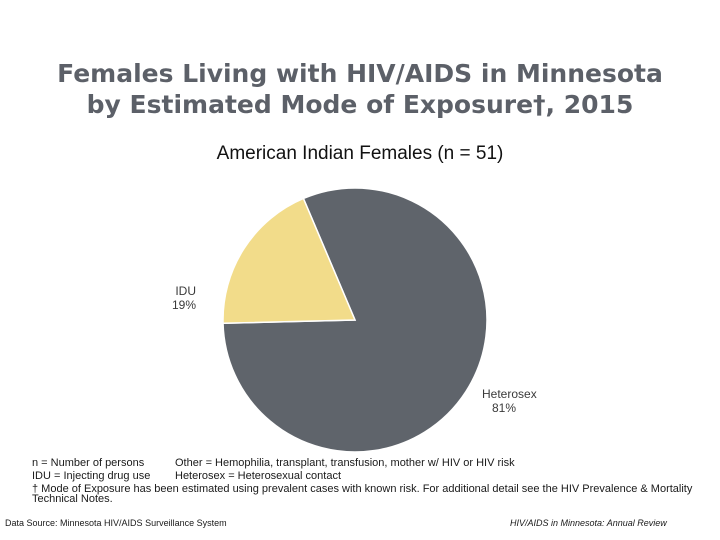  Describe the element at coordinates (289, 260) in the screenshot. I see `pie-slice-idu` at that location.